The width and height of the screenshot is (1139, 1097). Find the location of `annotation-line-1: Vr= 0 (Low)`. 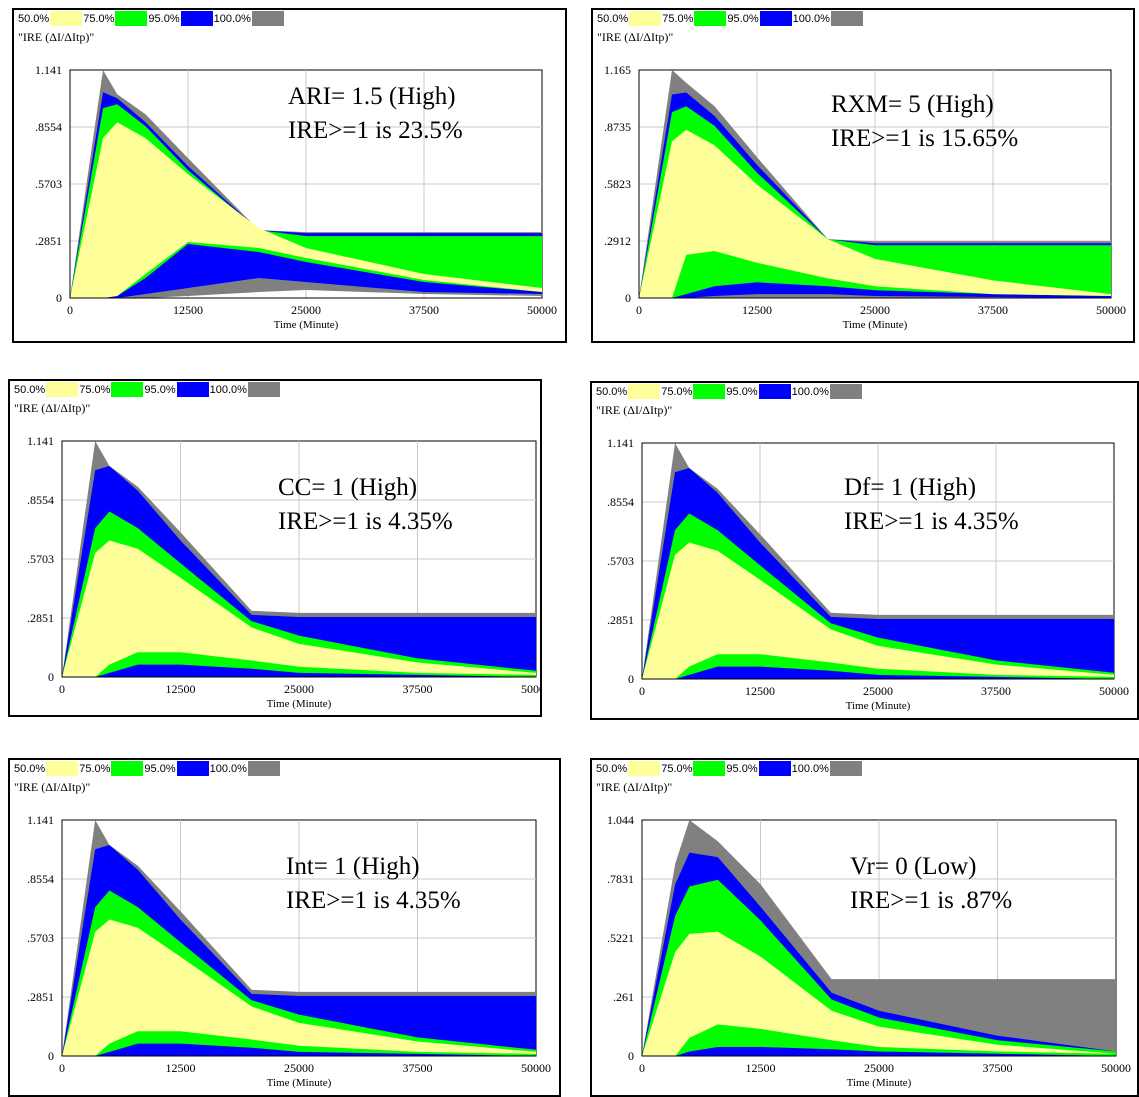

annotation-line-1: Vr= 0 (Low) is located at coordinates (913, 866).